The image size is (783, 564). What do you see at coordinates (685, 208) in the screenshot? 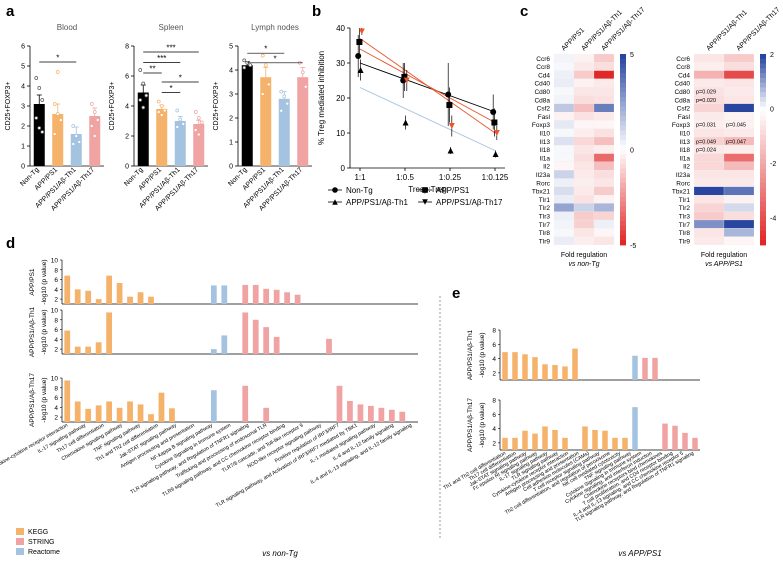
I see `heatmap-row-label: Tlr2` at bounding box center [685, 208].